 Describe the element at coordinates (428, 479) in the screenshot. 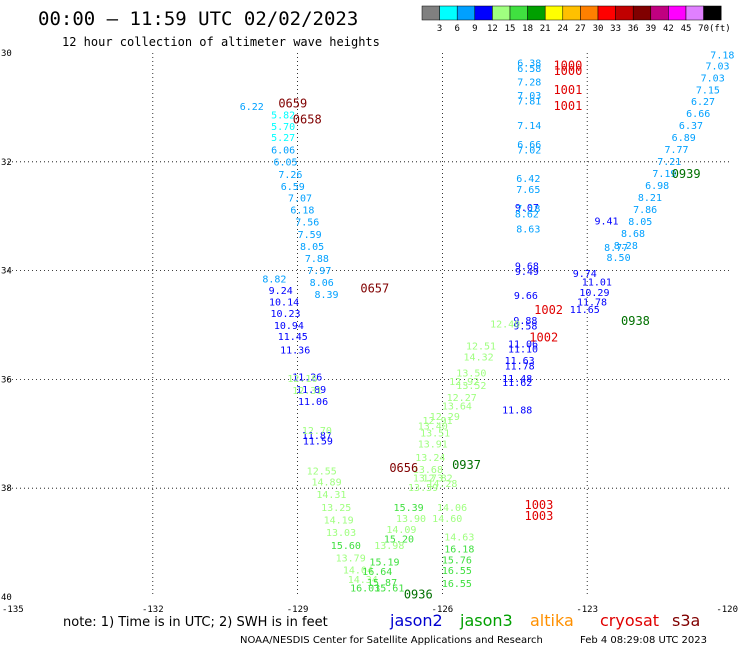

I see `swh-value: 13.73` at that location.